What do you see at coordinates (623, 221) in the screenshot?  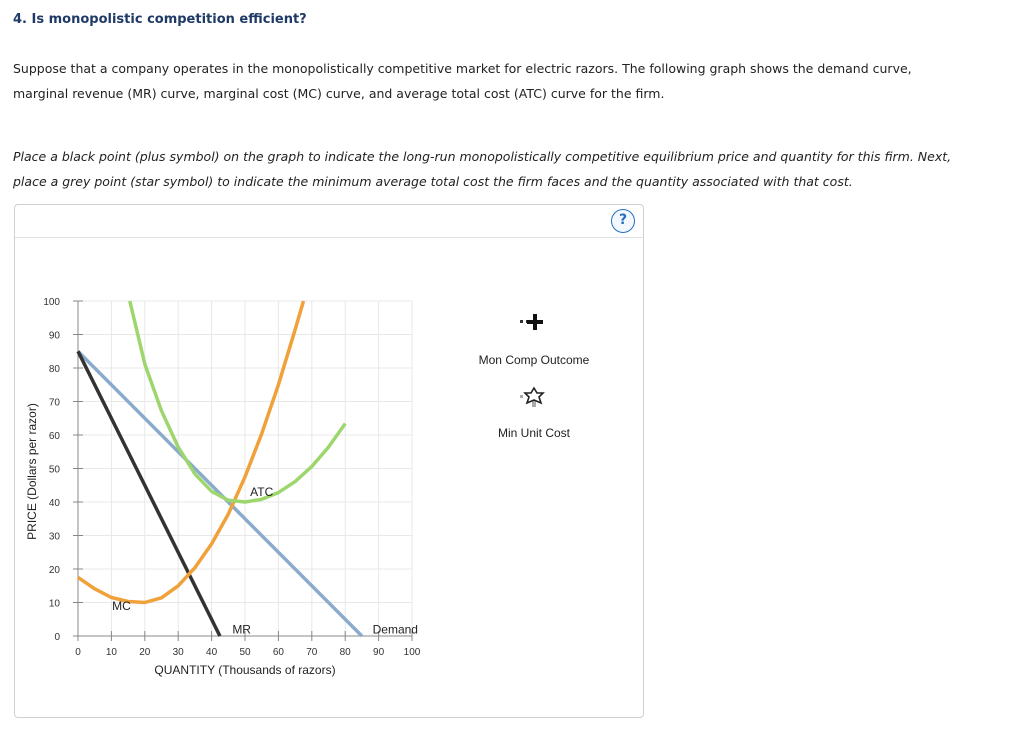 I see `help-button: ?` at bounding box center [623, 221].